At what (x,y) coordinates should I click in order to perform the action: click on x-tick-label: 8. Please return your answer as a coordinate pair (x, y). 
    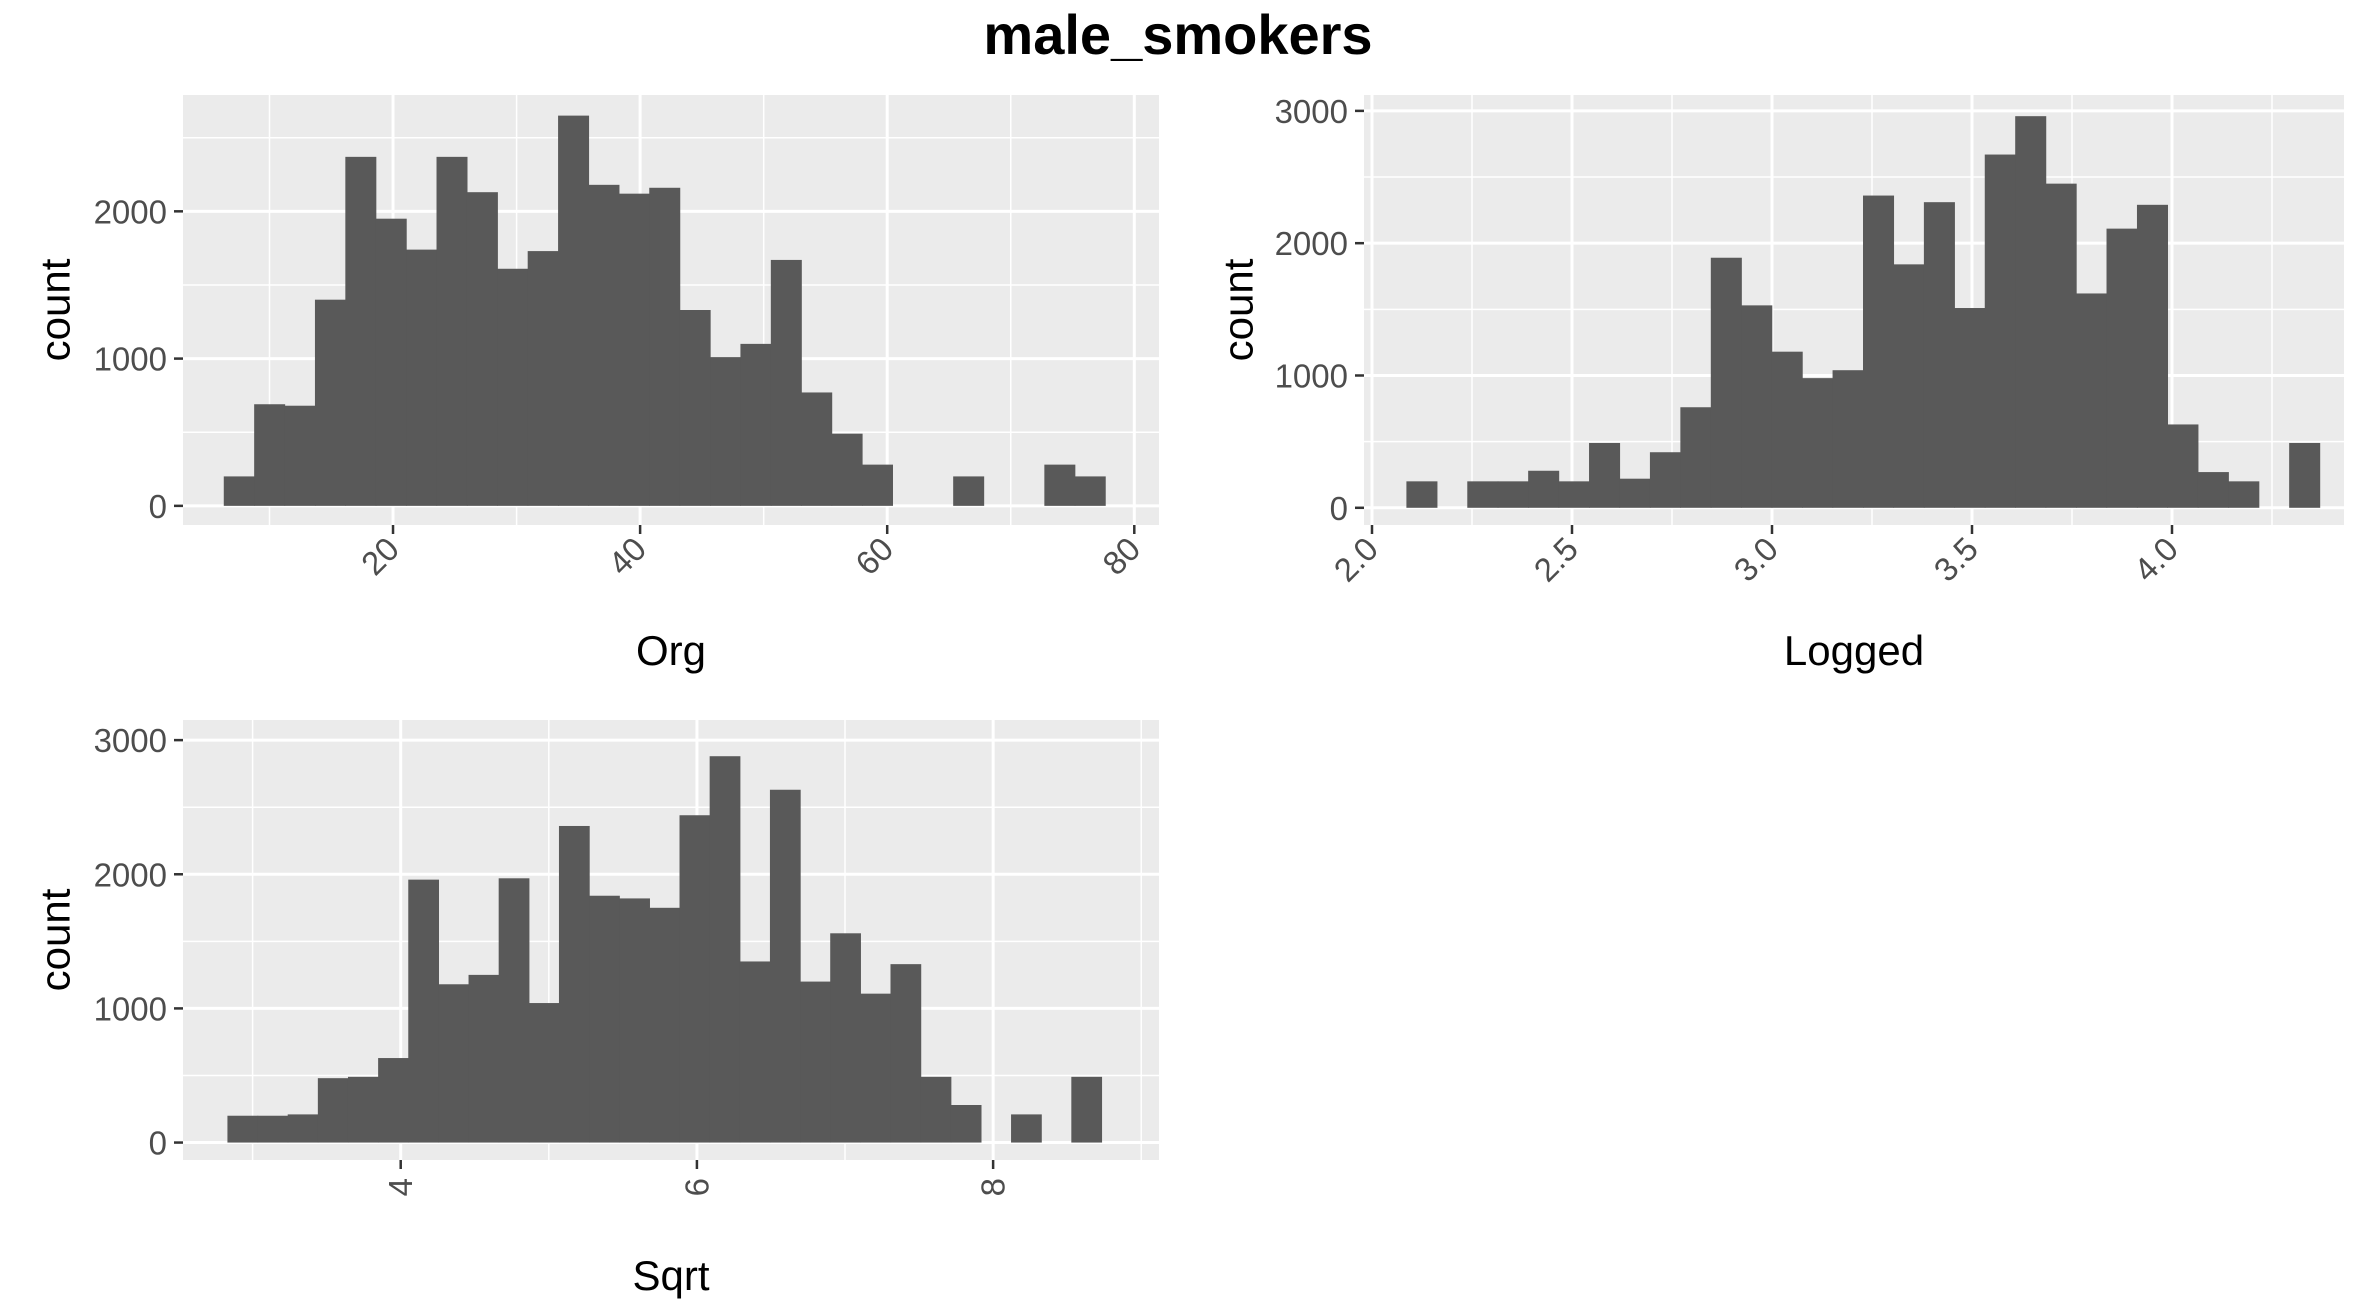
    Looking at the image, I should click on (993, 1187).